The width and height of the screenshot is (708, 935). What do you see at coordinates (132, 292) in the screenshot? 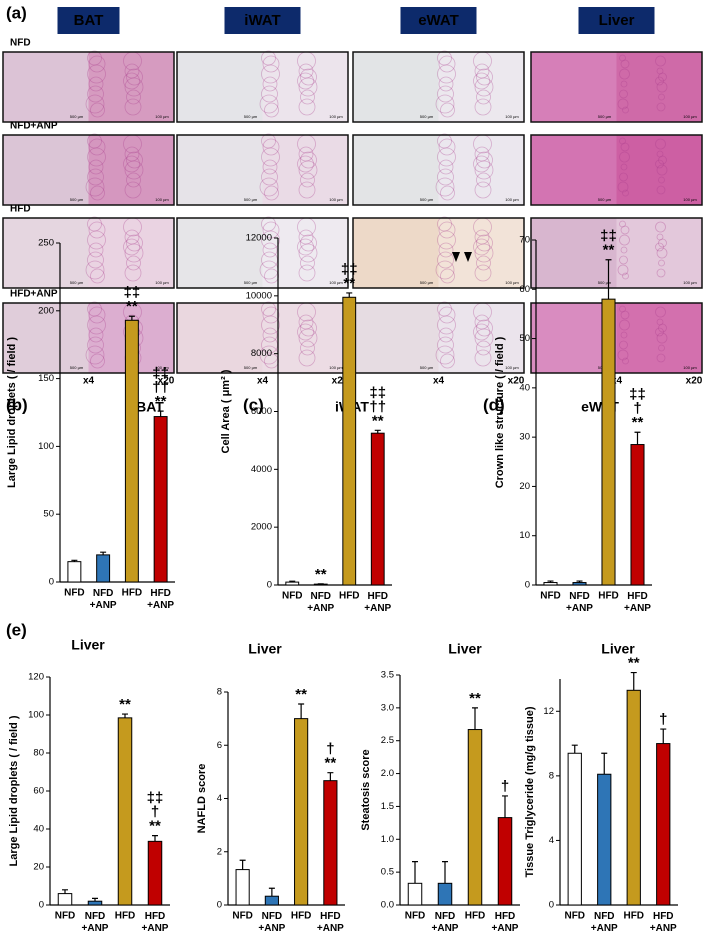
I see `text-line: ‡‡` at bounding box center [132, 292].